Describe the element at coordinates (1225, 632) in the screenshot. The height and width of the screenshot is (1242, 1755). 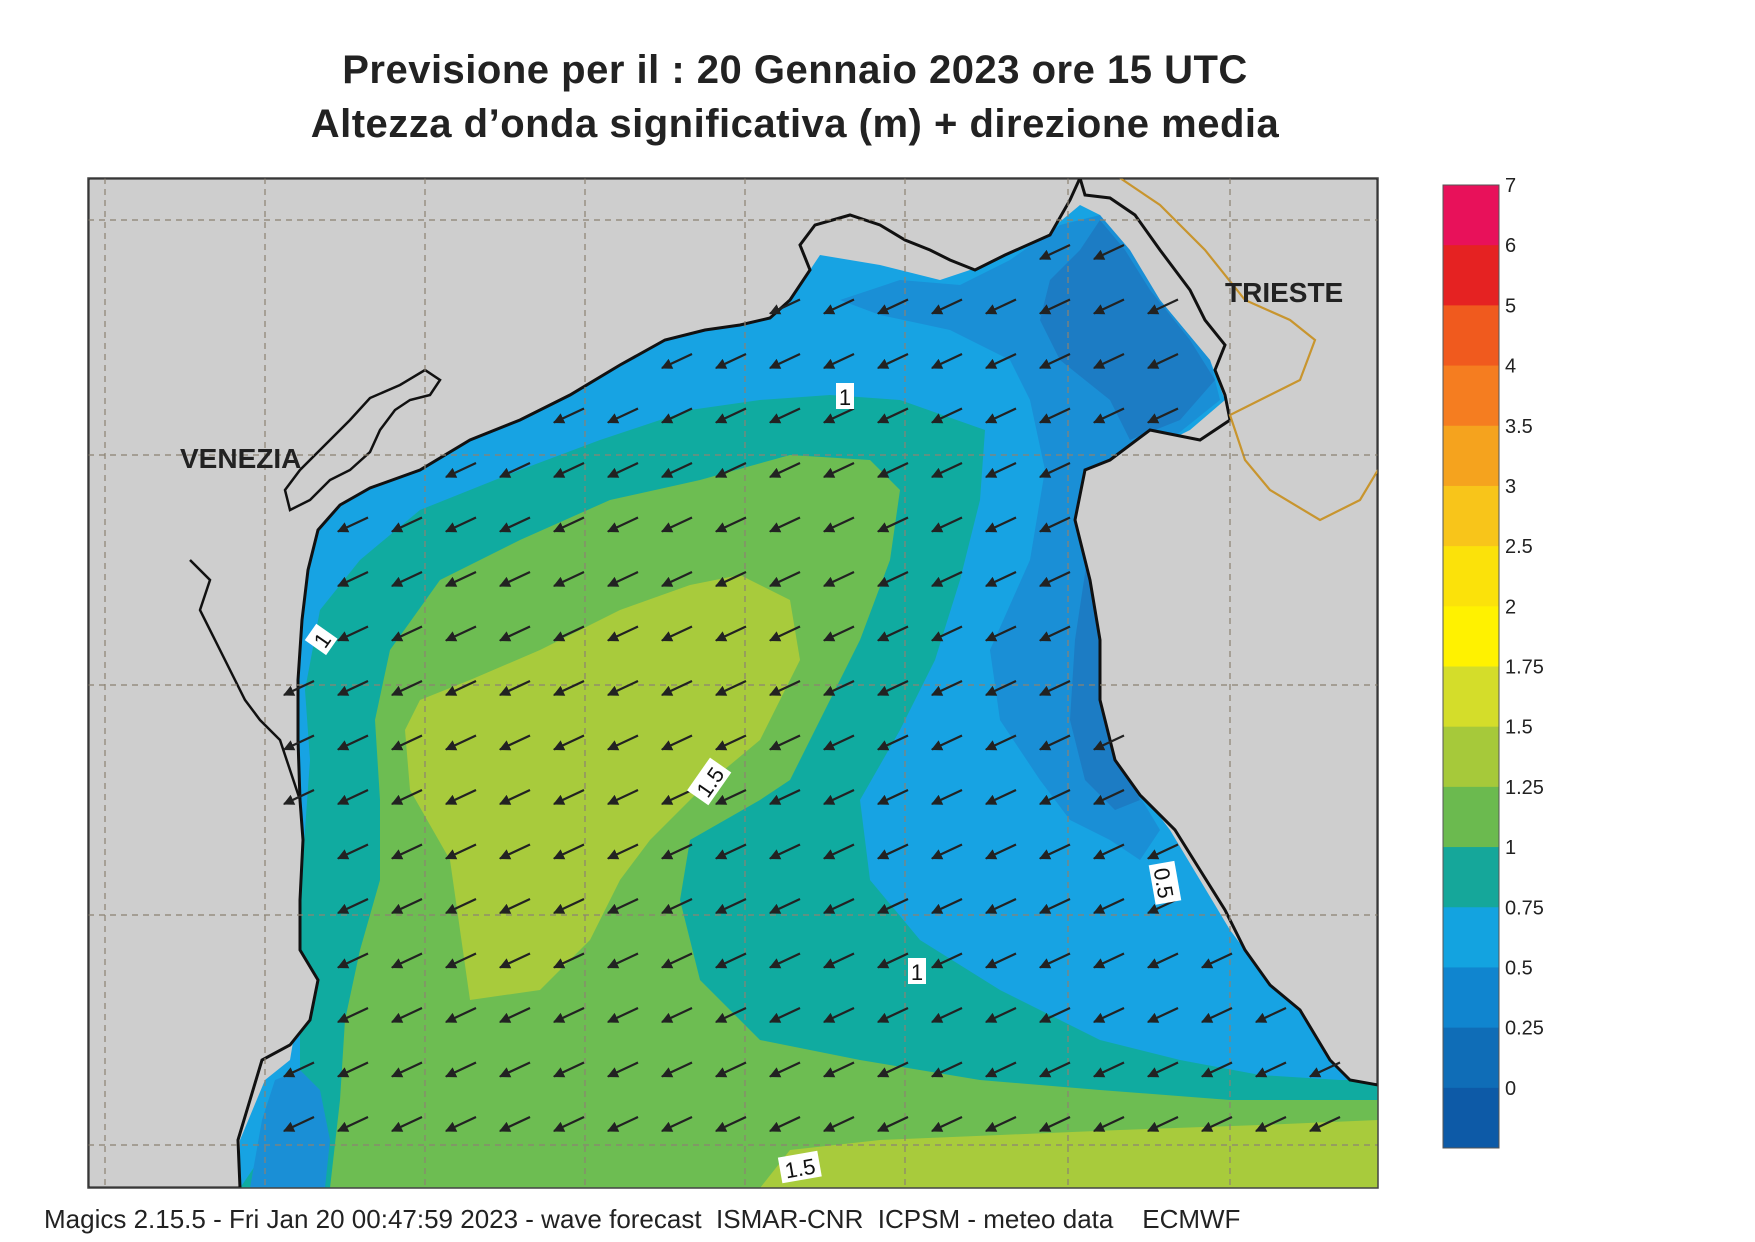
I see `istria-coast` at that location.